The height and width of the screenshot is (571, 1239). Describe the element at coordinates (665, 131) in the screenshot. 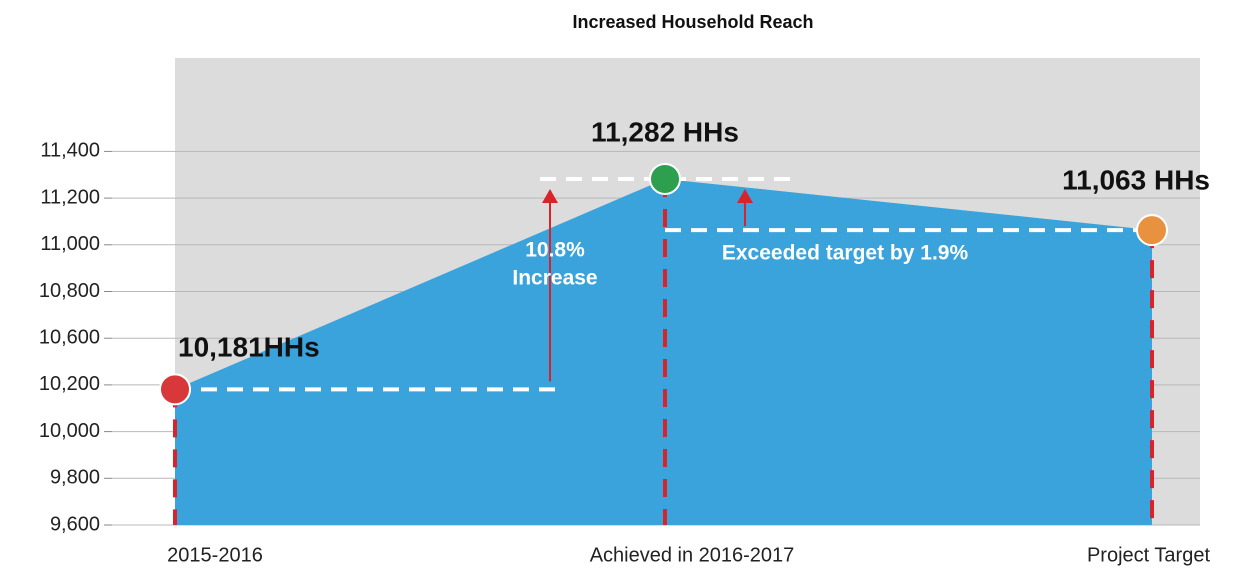

I see `value-label: 11,282 HHs` at that location.